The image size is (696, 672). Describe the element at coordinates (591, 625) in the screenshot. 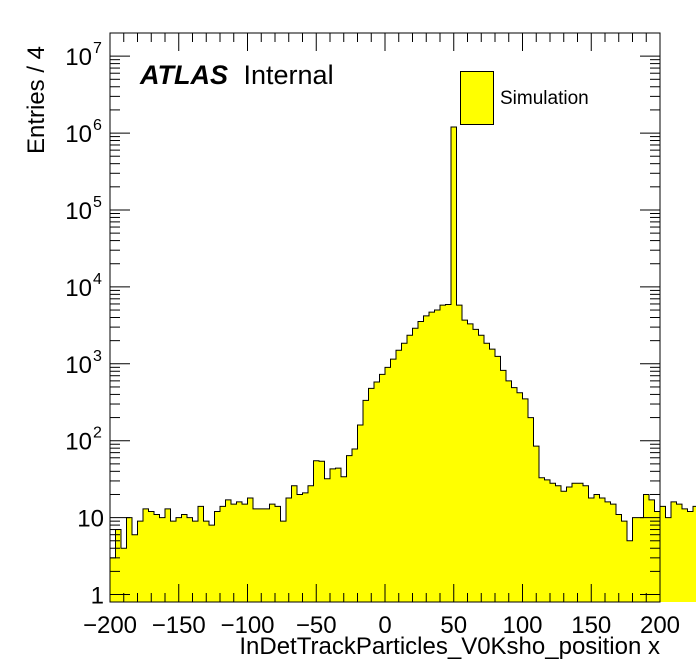

I see `x-tick-label: 150` at that location.